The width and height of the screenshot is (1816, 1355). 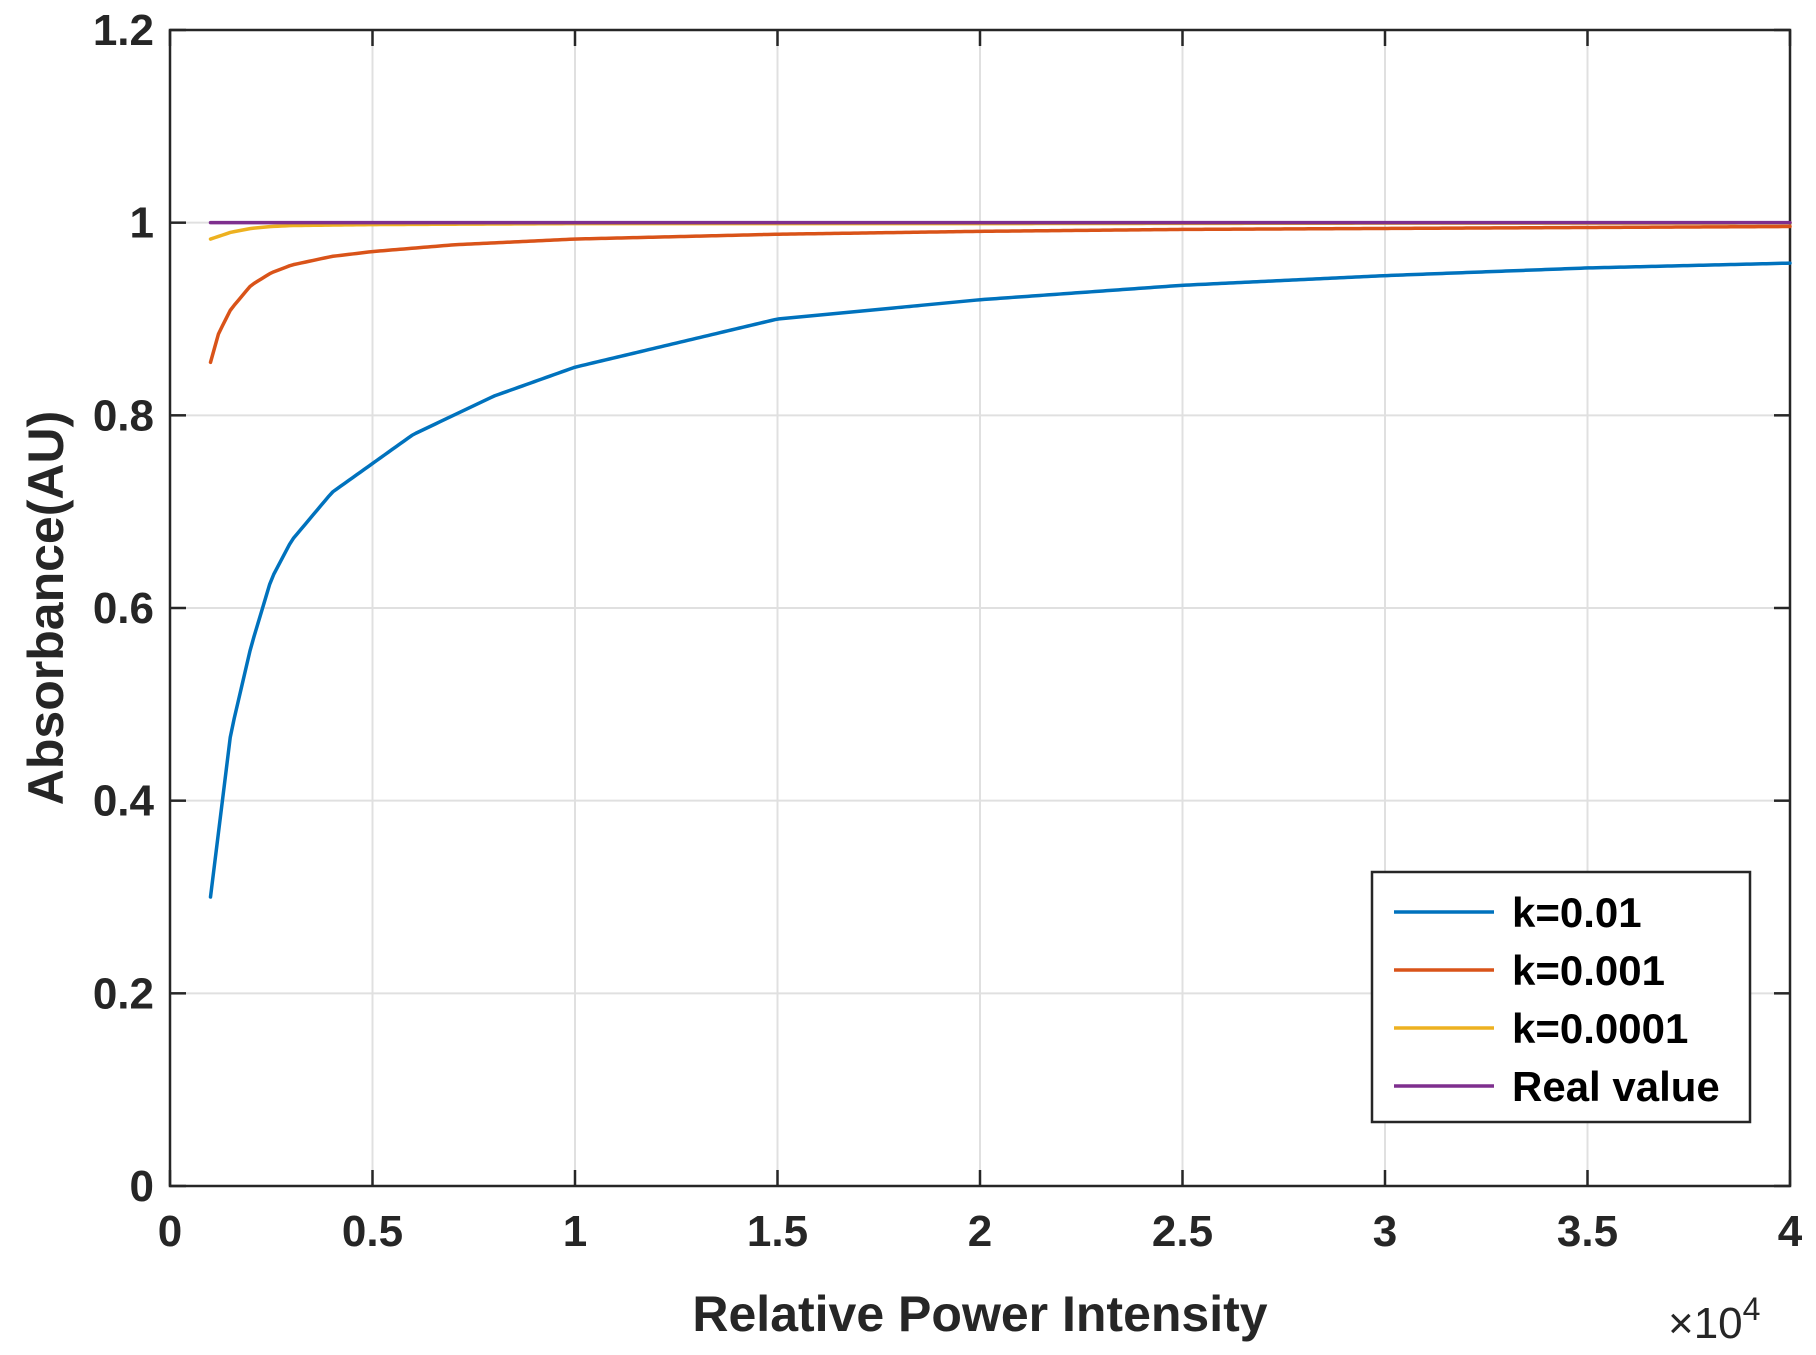 I want to click on y-tick-label: 0.4, so click(x=124, y=801).